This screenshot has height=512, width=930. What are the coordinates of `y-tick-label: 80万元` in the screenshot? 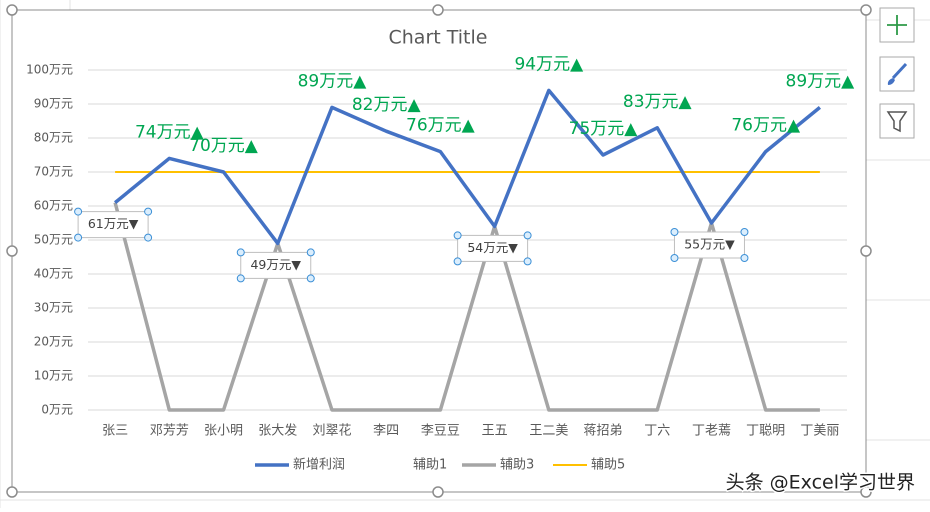 It's located at (53, 138).